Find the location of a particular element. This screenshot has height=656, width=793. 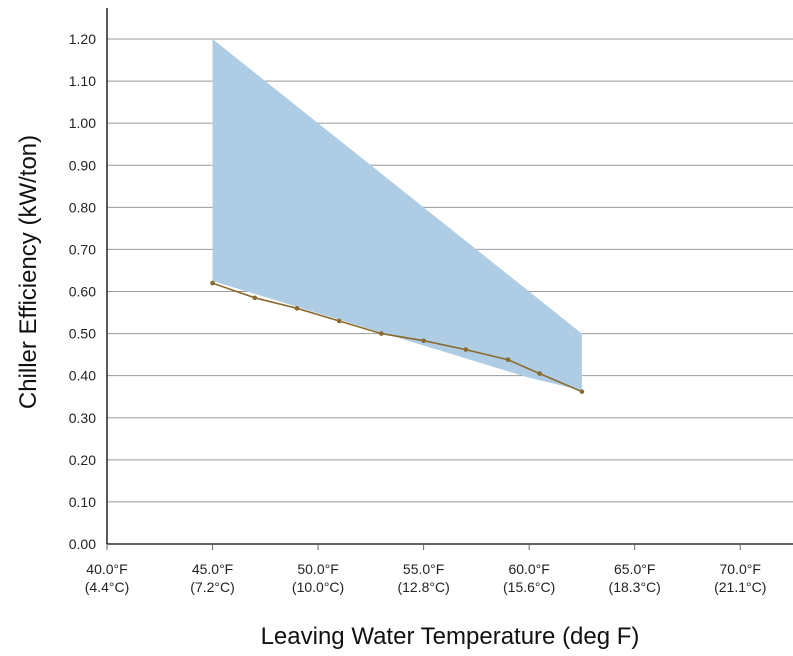

x-tick-label-c-6: (21.1°C) is located at coordinates (740, 587).